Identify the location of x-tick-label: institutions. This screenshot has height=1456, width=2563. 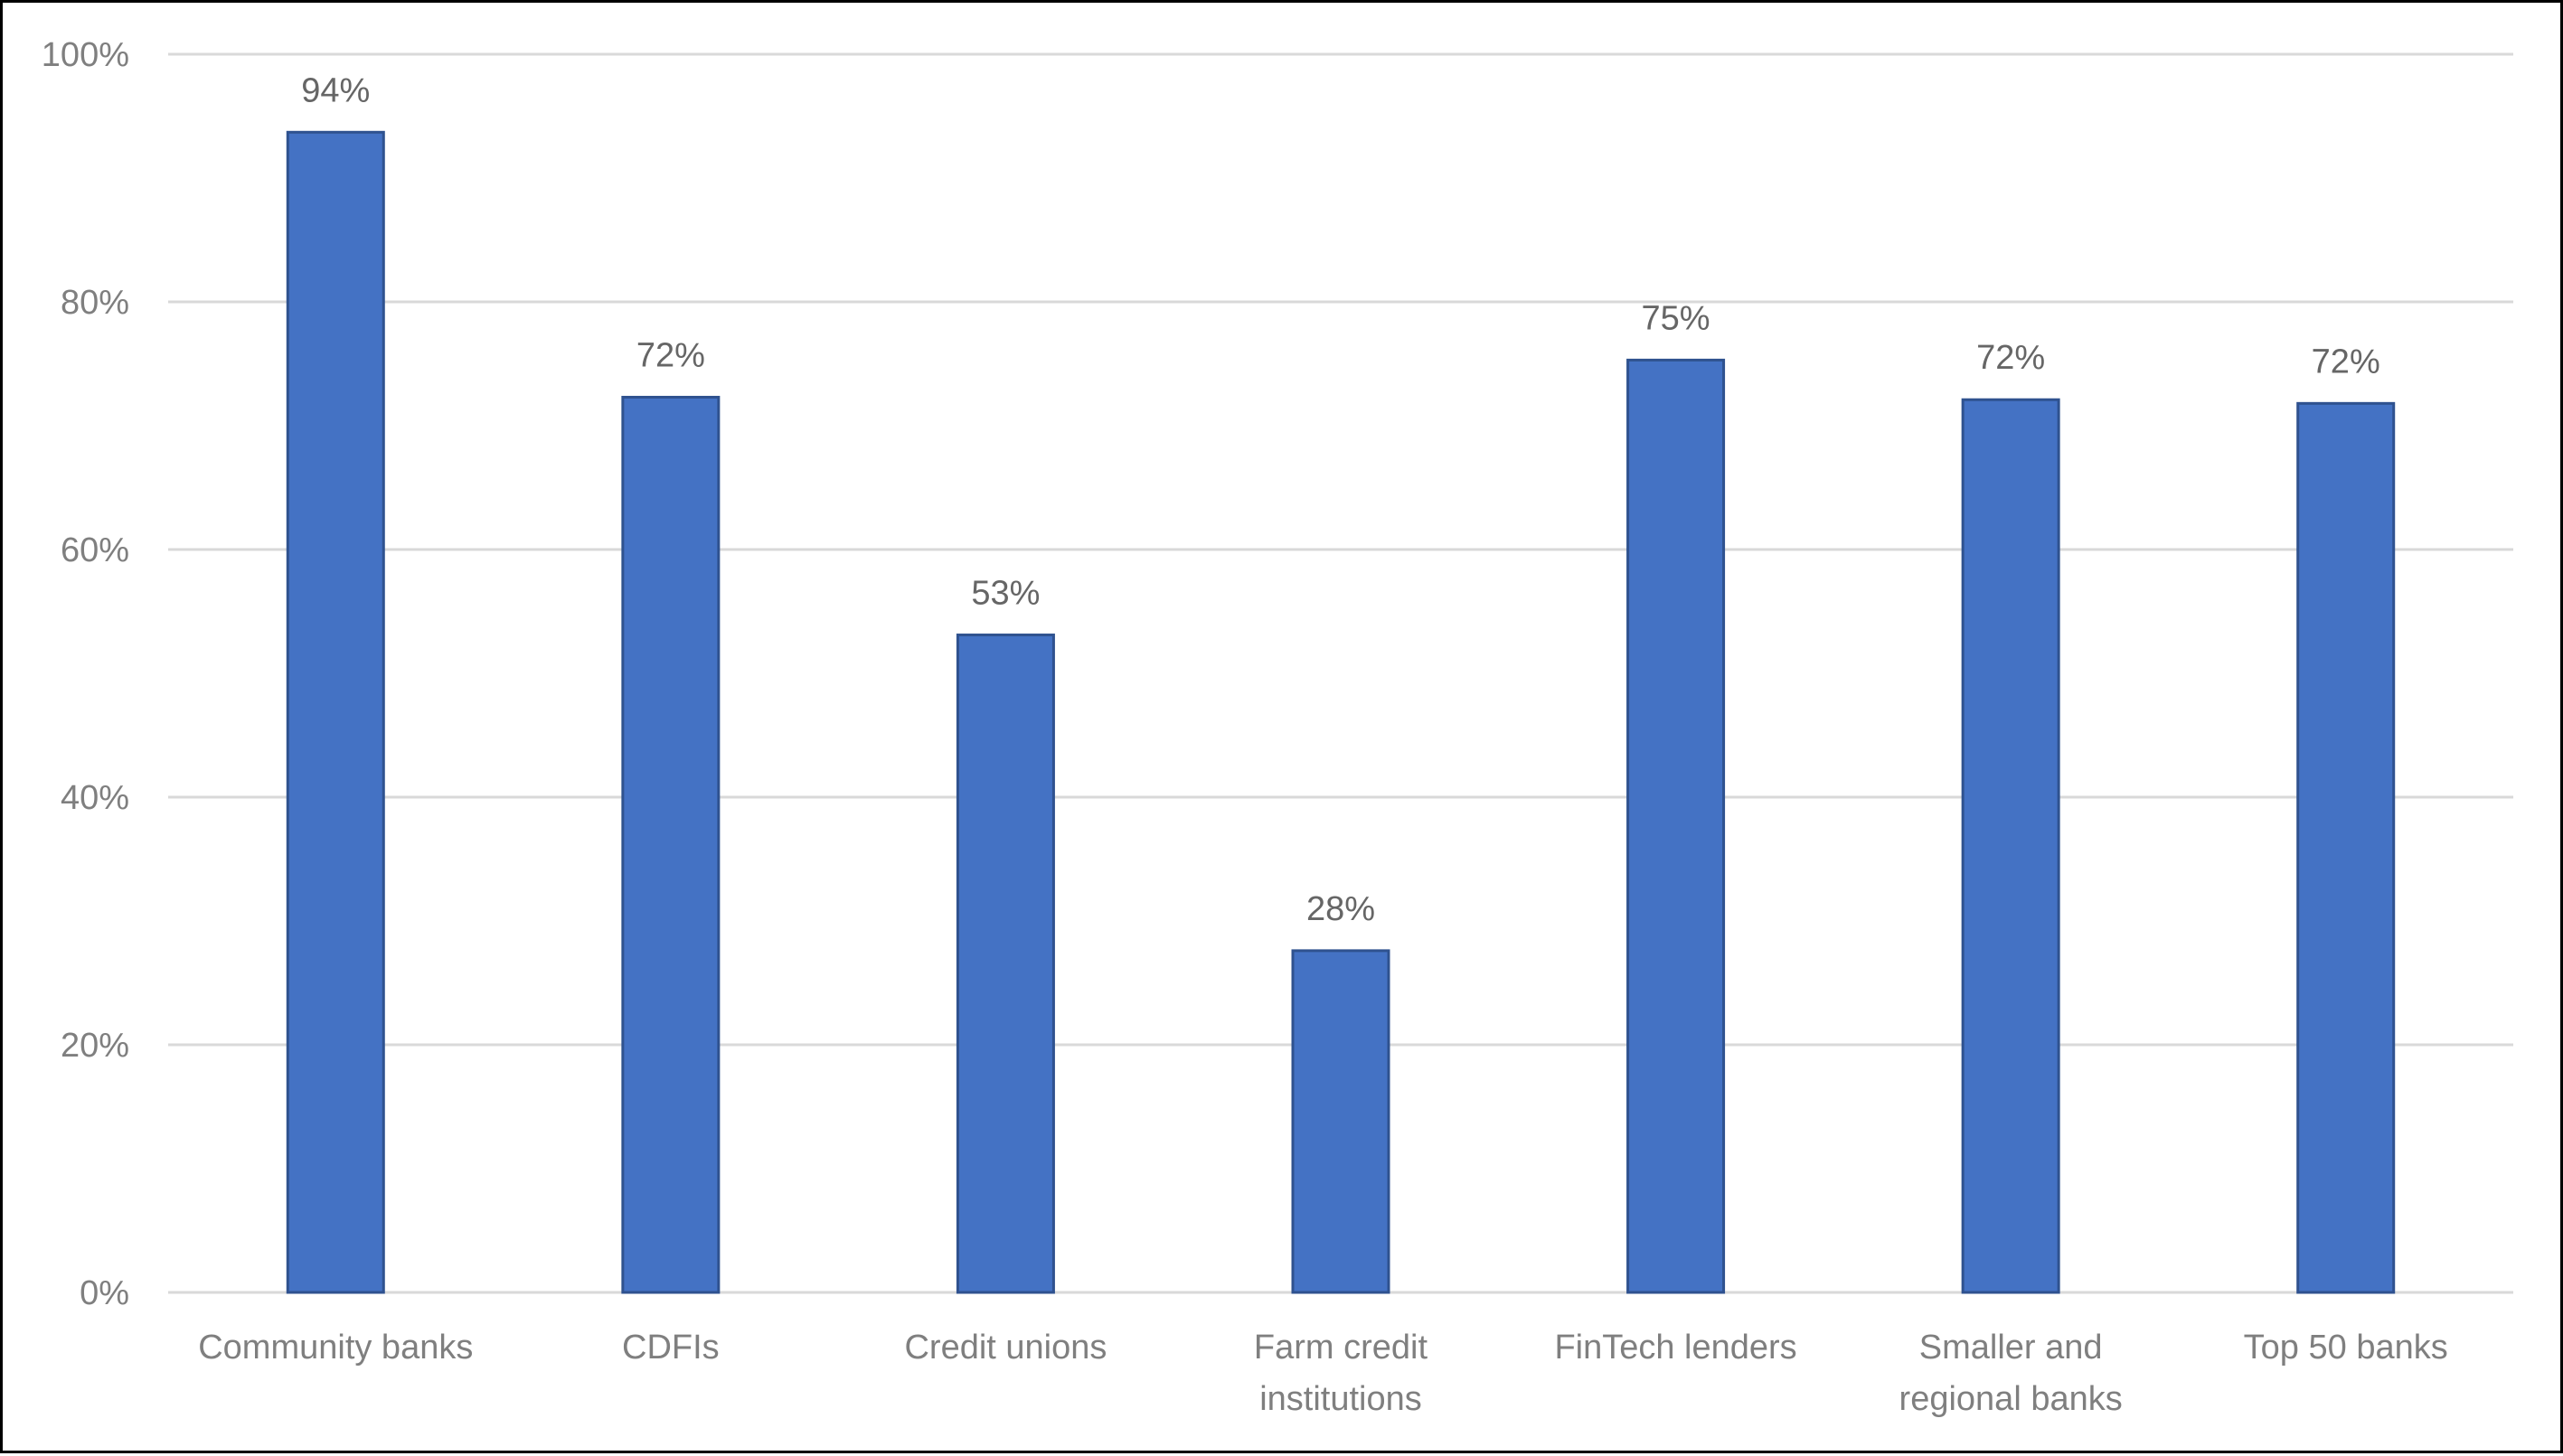
(1340, 1399).